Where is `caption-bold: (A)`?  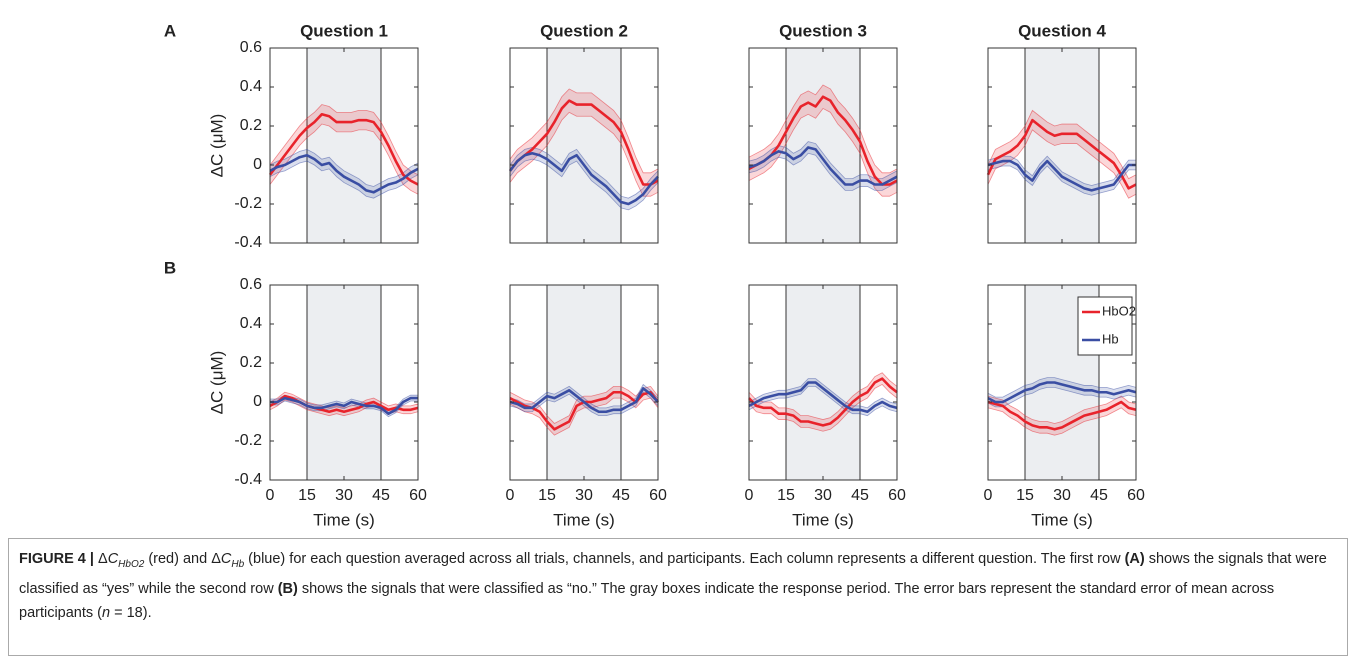
caption-bold: (A) is located at coordinates (1134, 559).